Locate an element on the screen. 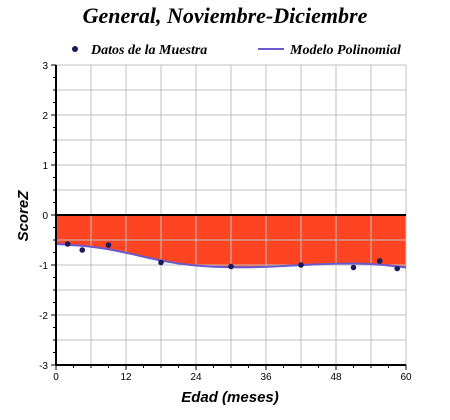 The image size is (450, 420). y-tick-label: 0 is located at coordinates (45, 216).